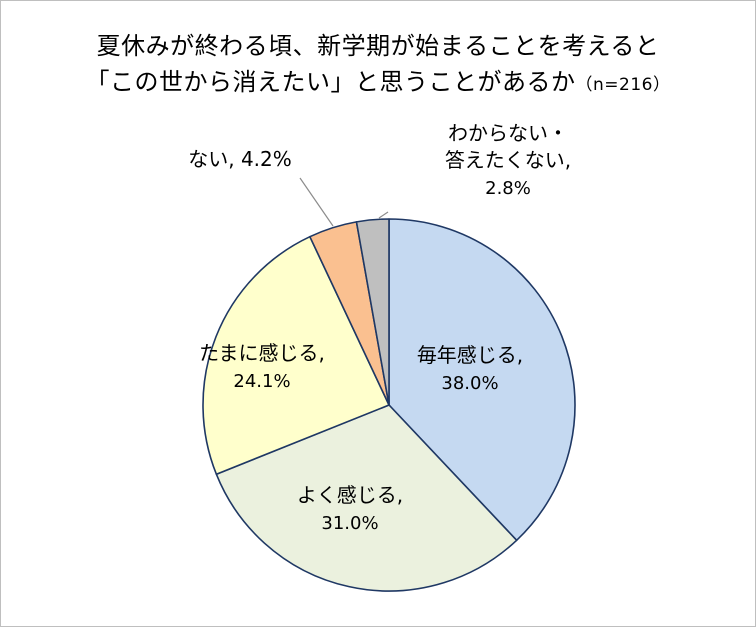  I want to click on slice-label-4: ない, 4.2%, so click(240, 159).